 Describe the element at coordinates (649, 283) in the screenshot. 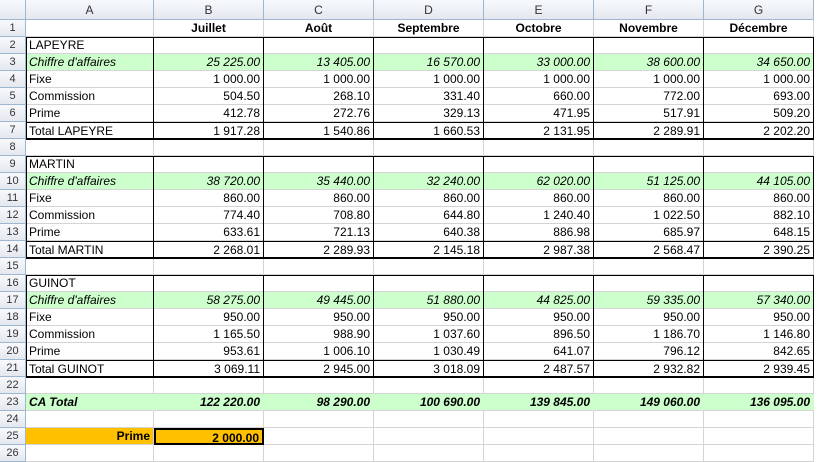

I see `cell-f16` at that location.